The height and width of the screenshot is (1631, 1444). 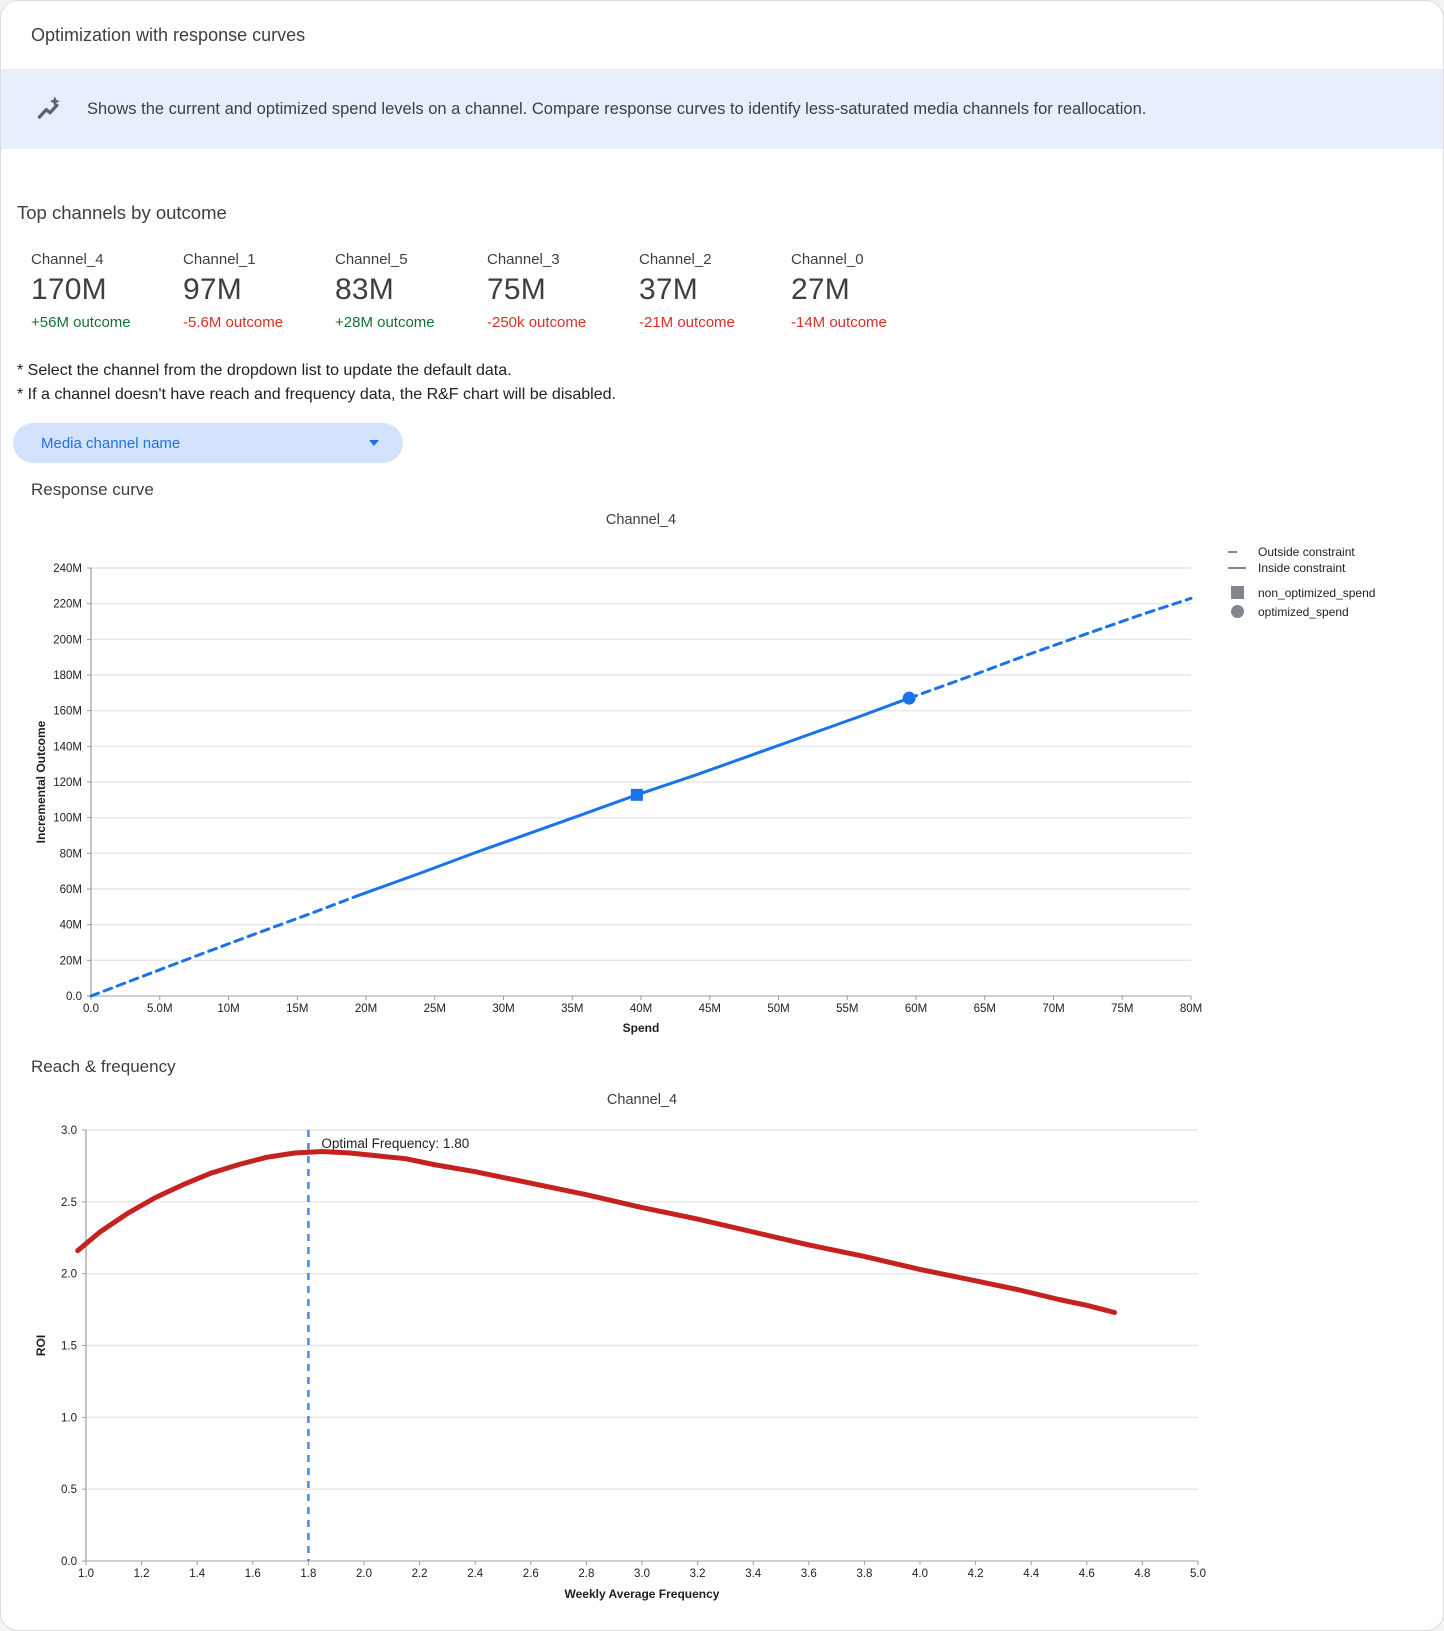 What do you see at coordinates (228, 1009) in the screenshot?
I see `svg-text: 10M` at bounding box center [228, 1009].